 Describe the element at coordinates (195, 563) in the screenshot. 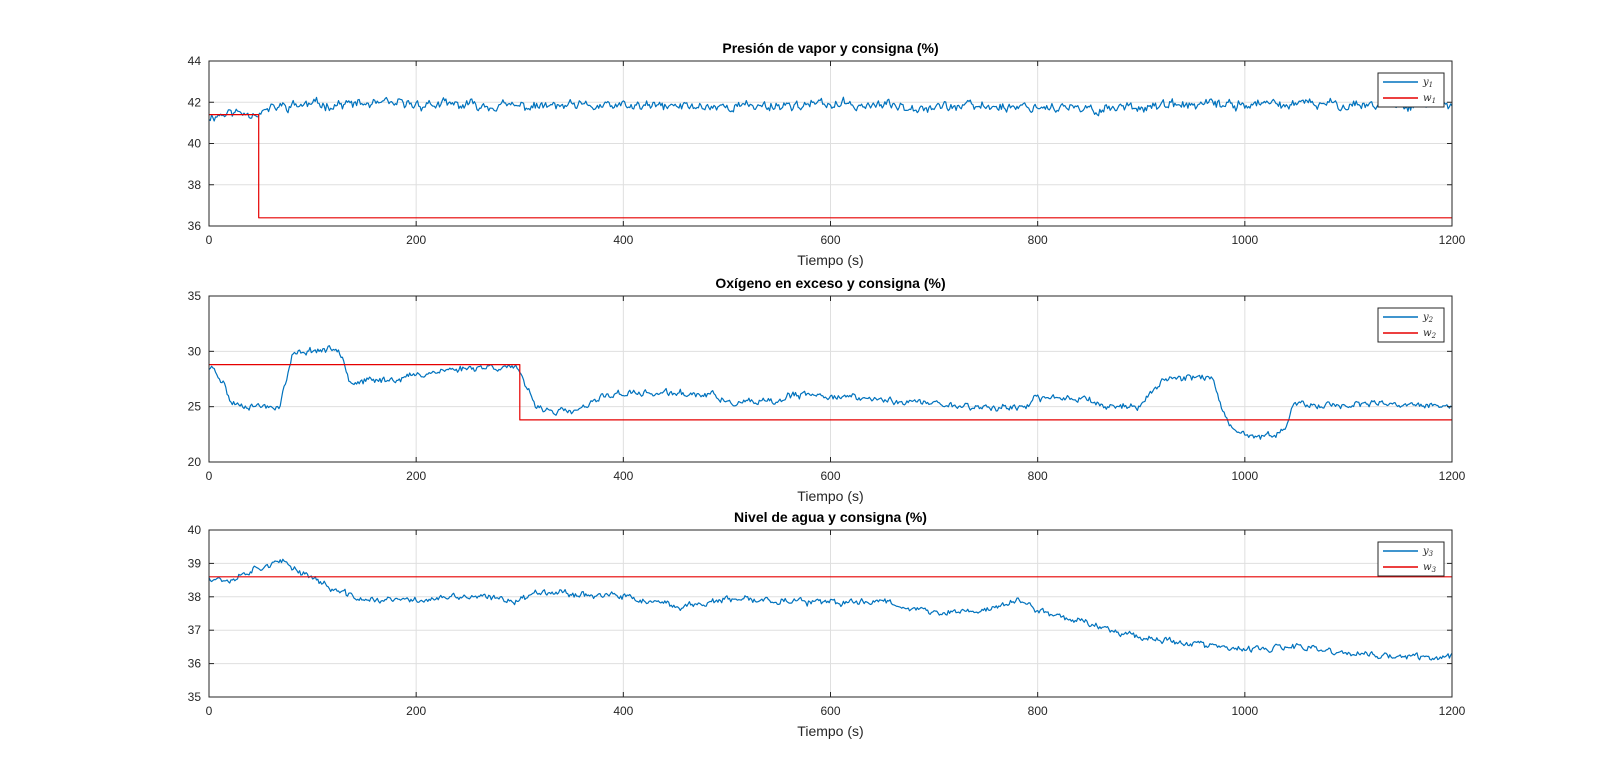

I see `y-tick-label: 39` at that location.